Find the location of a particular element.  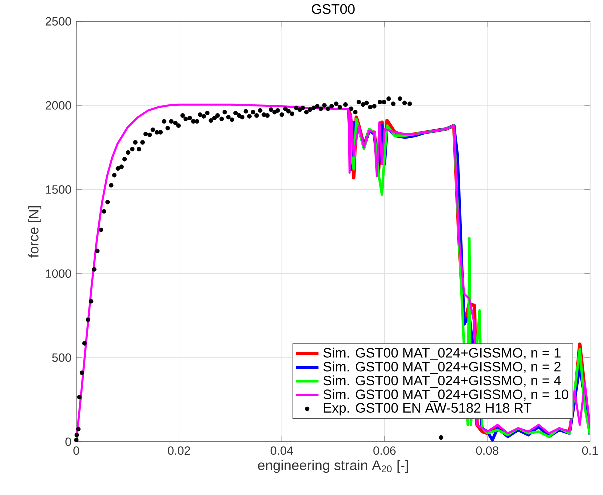

x-tick-label: 0.1 is located at coordinates (590, 451).